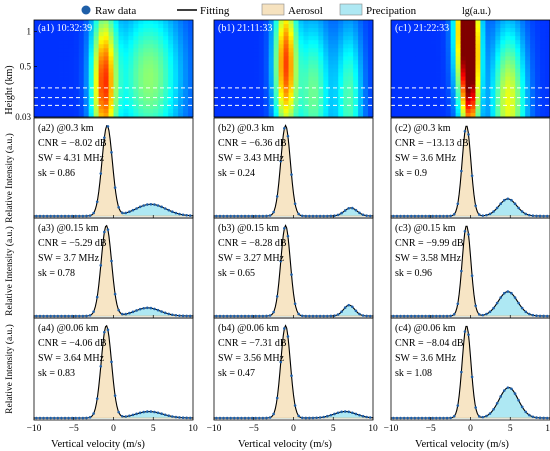 The image size is (550, 451). Describe the element at coordinates (547, 429) in the screenshot. I see `x-tick-label: 10` at that location.